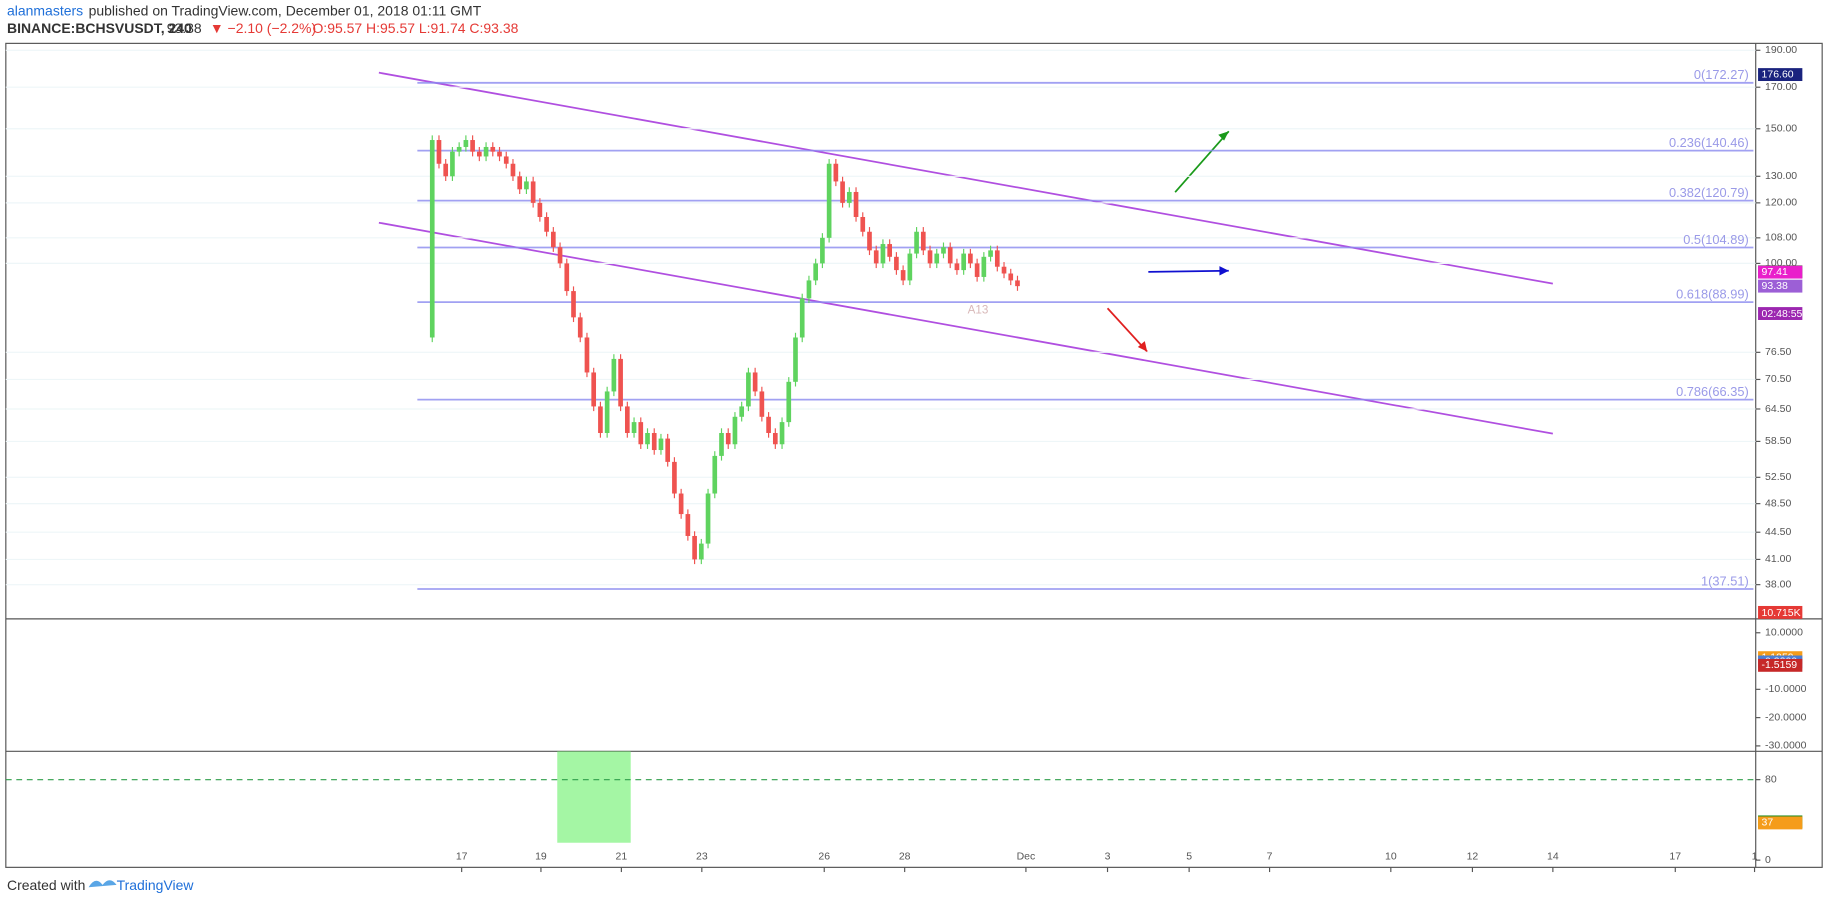 This screenshot has width=1828, height=899. What do you see at coordinates (99, 28) in the screenshot?
I see `symbol: BINANCE:BCHSVUSDT, 240` at bounding box center [99, 28].